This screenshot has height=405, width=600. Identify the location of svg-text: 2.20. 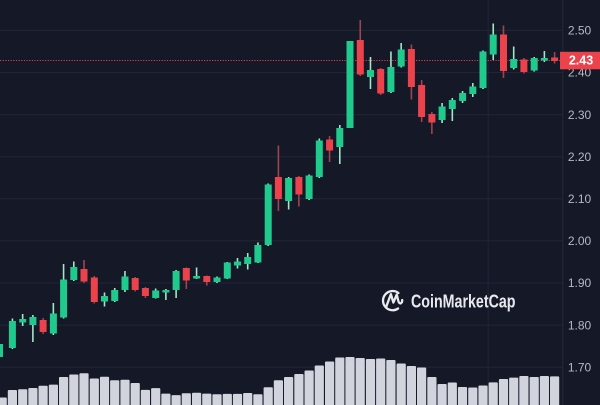
(580, 157).